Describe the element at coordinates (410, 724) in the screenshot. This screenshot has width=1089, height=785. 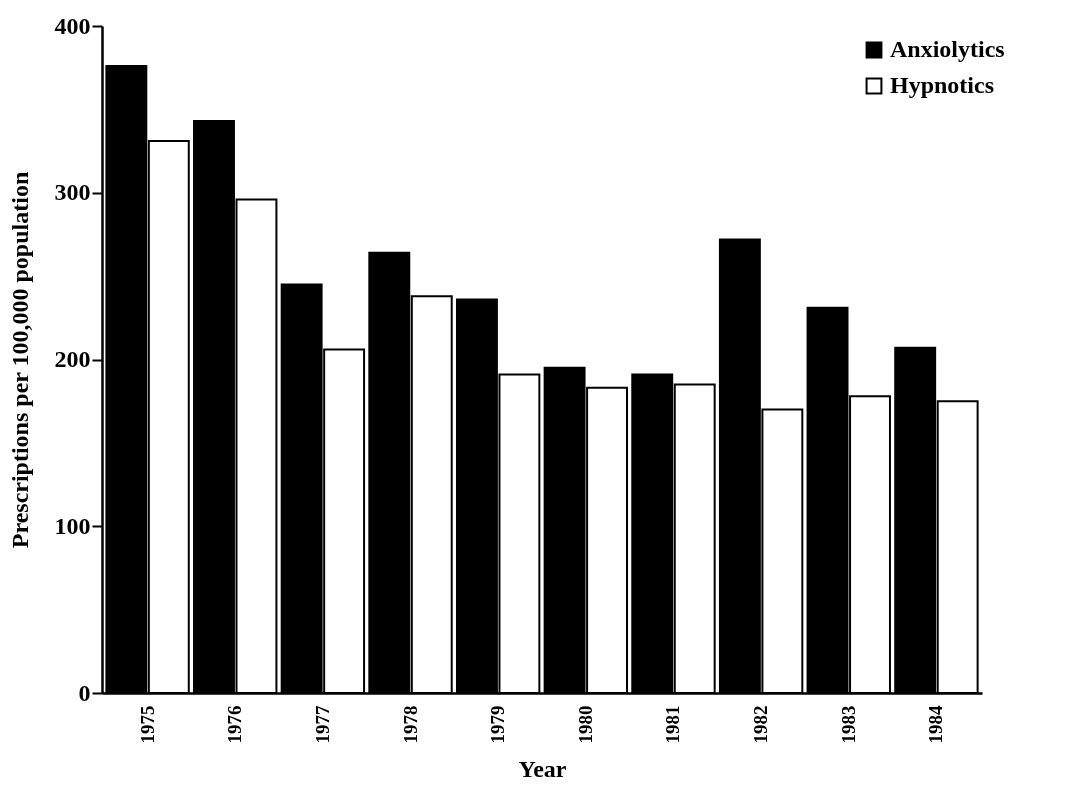
I see `x-tick-label: 1978` at that location.